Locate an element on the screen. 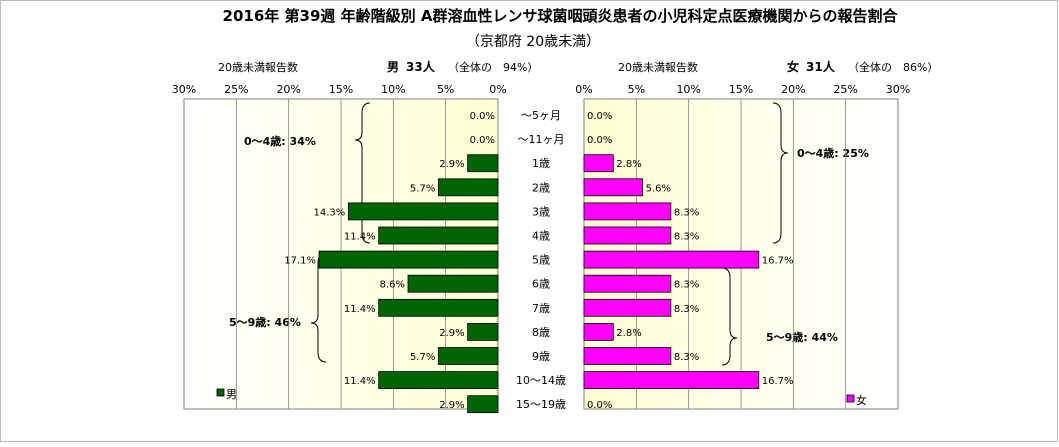 This screenshot has height=447, width=1059. category-label: 10～14歳 is located at coordinates (541, 380).